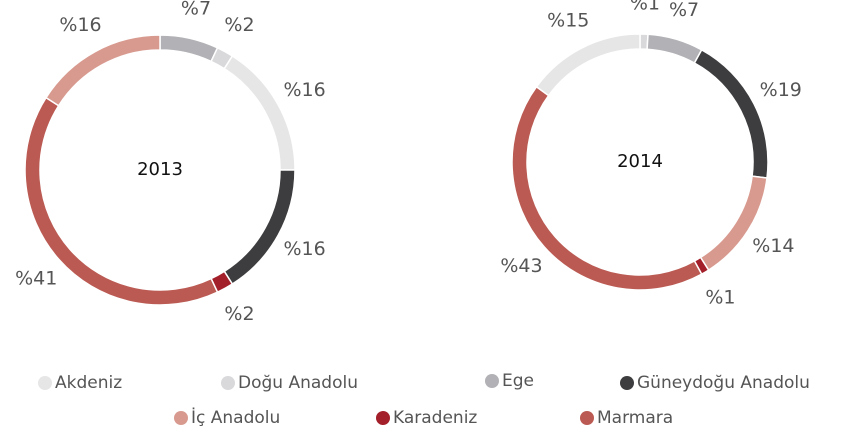 The image size is (854, 435). I want to click on legend-label: İç Anadolu, so click(235, 417).